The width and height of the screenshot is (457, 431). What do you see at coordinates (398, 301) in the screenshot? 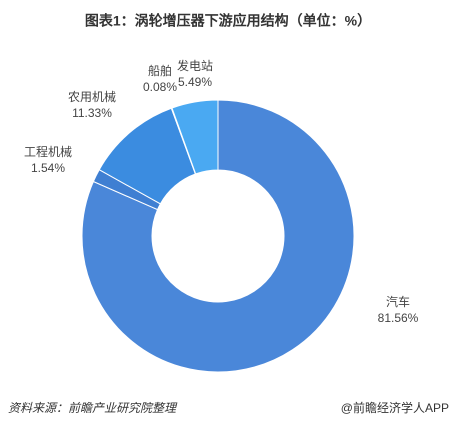
I see `slice-label: 汽车` at bounding box center [398, 301].